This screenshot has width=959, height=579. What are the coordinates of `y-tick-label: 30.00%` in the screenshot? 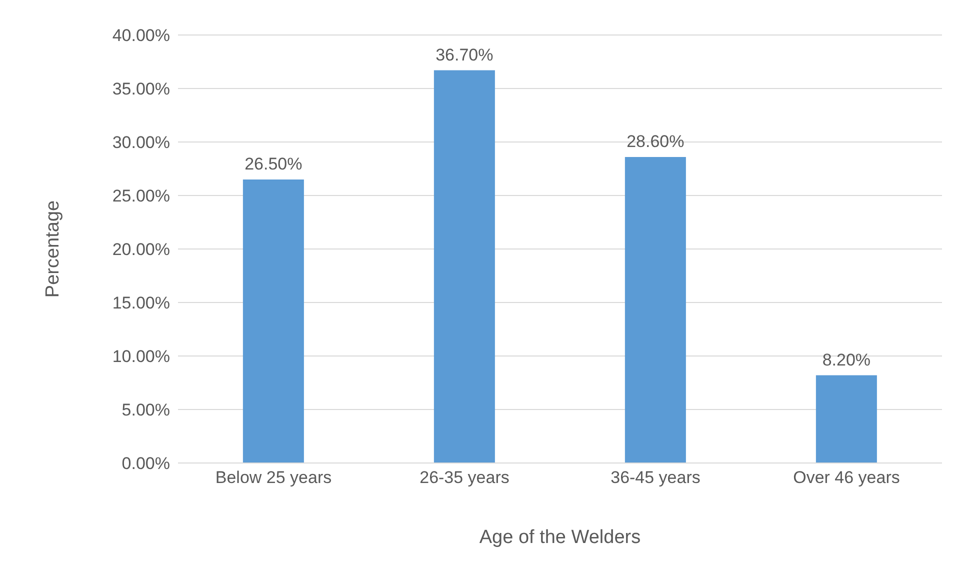 It's located at (141, 142).